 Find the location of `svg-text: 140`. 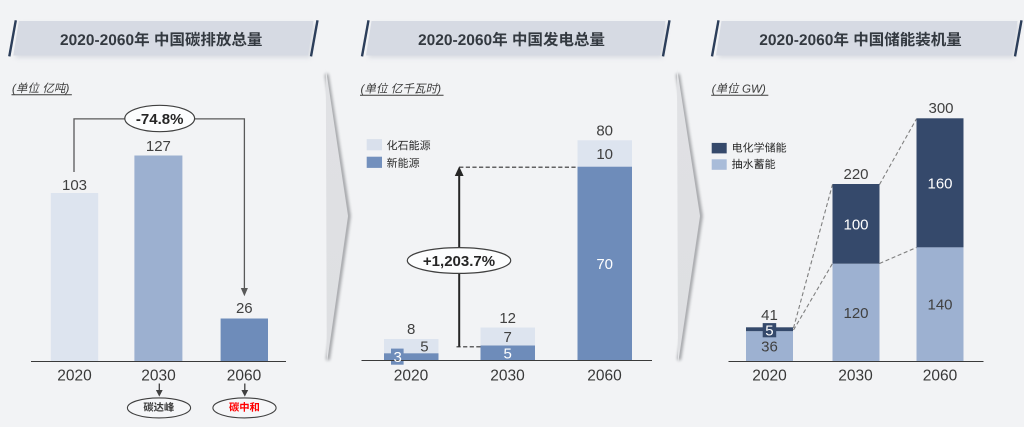

svg-text: 140 is located at coordinates (939, 305).